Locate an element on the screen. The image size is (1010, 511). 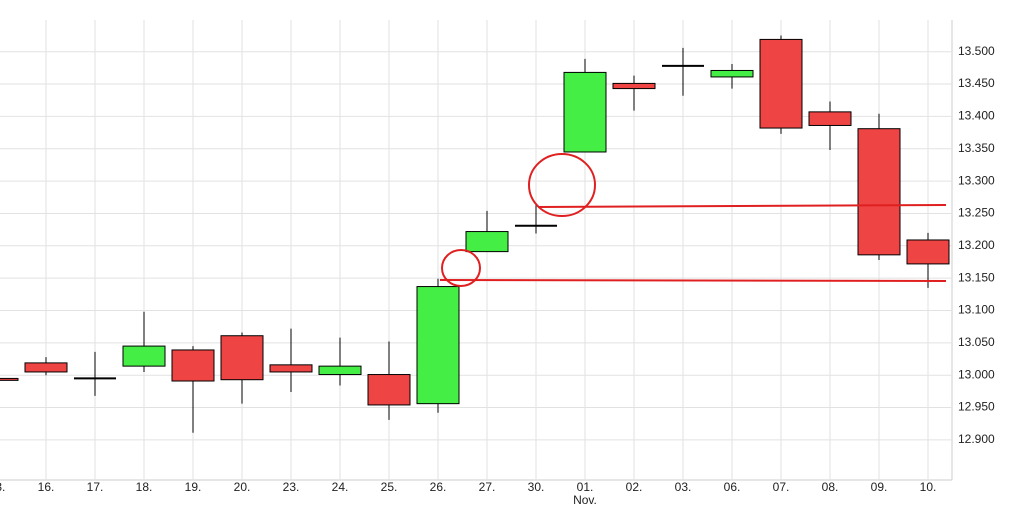
y-tick-label: 13.300 is located at coordinates (976, 180).